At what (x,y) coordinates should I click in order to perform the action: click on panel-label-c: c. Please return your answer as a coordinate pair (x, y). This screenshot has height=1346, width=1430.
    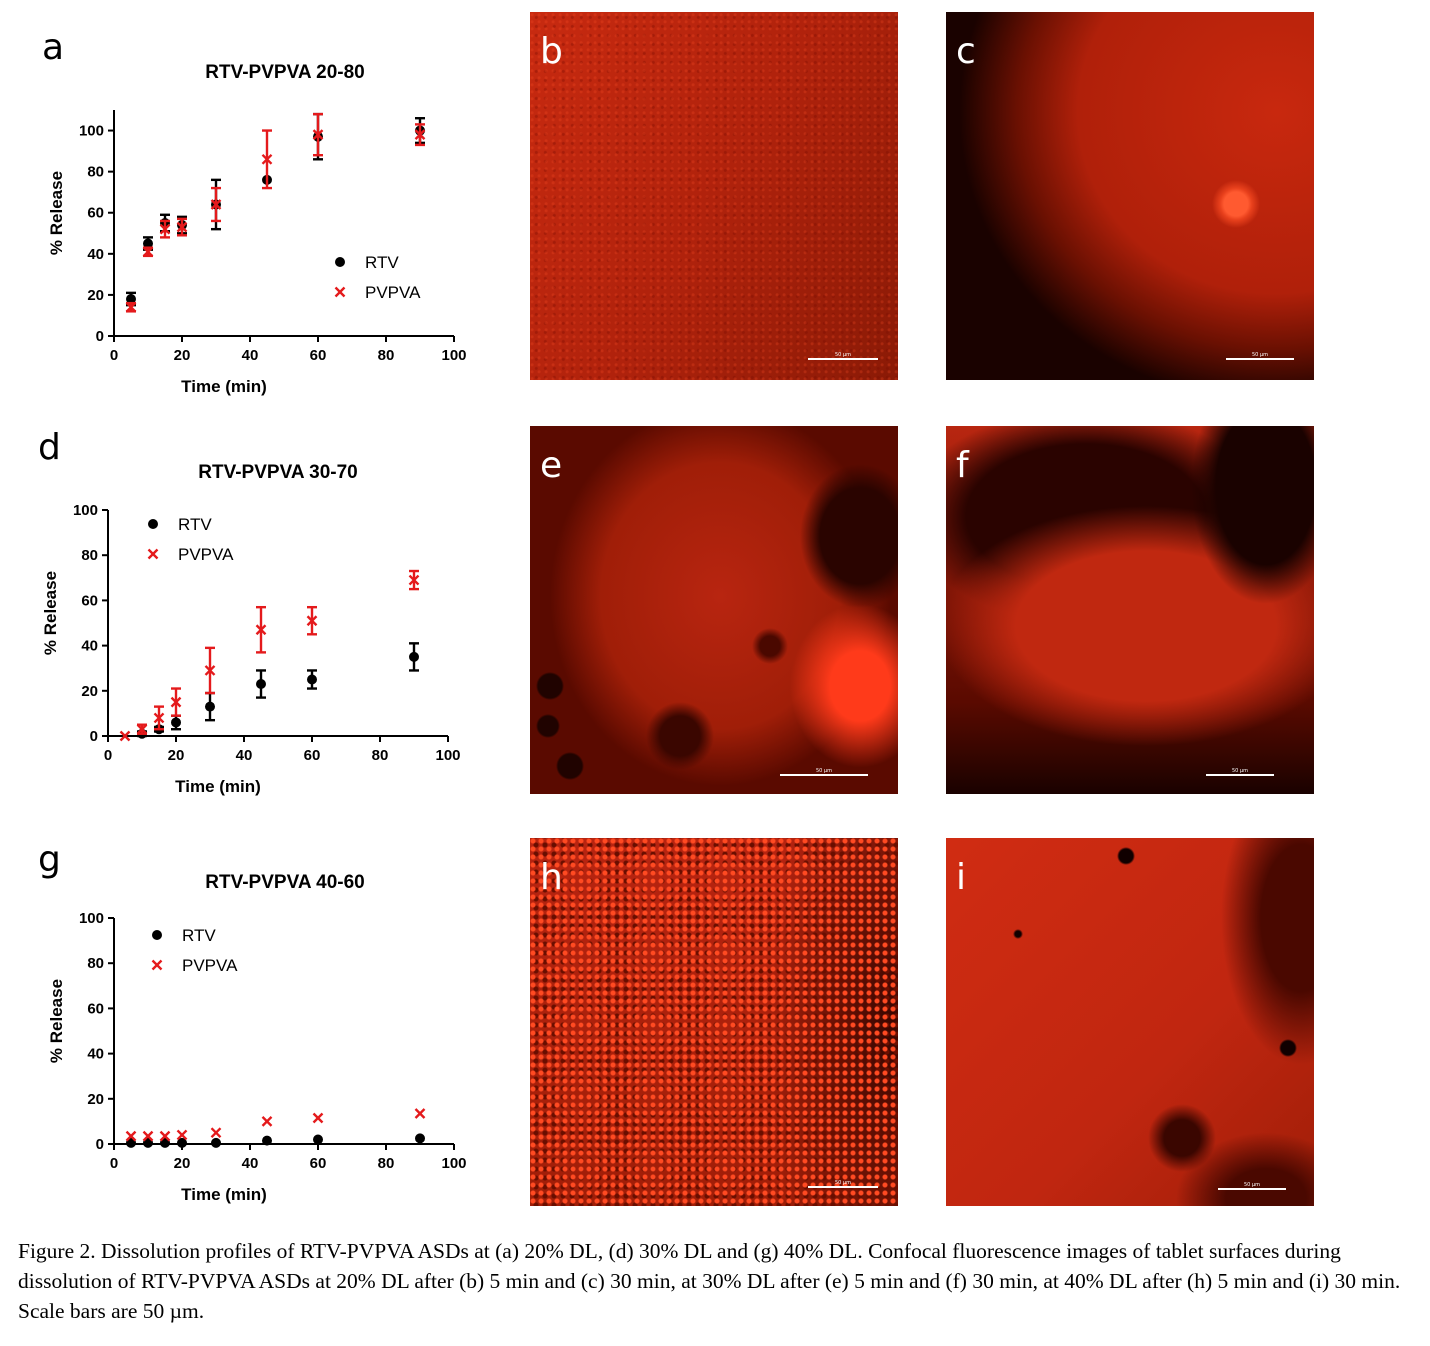
    Looking at the image, I should click on (966, 51).